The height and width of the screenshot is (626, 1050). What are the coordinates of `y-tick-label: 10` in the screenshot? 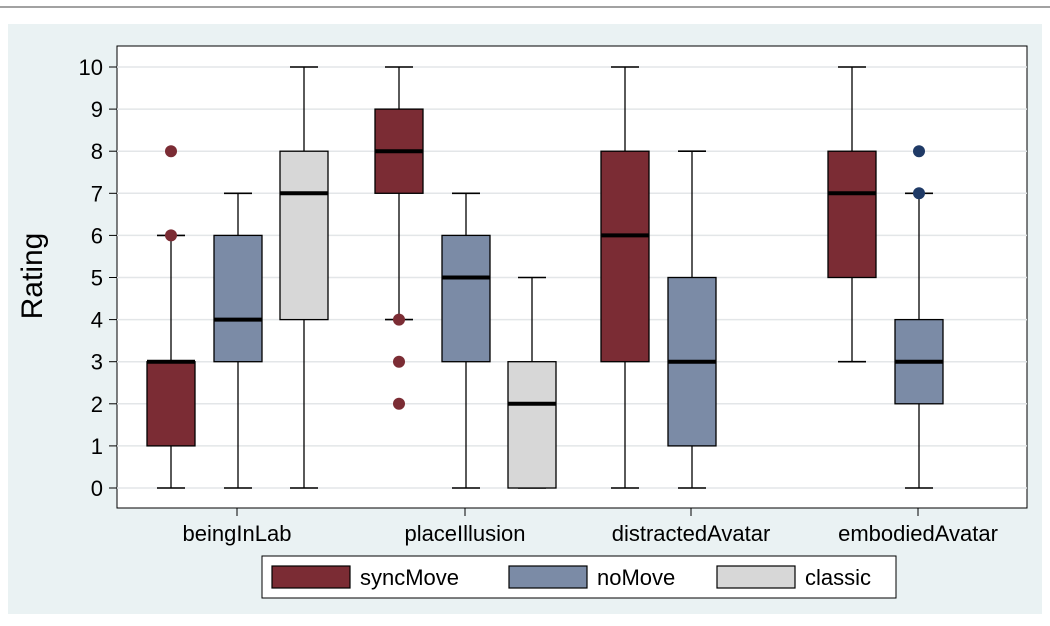 It's located at (91, 67).